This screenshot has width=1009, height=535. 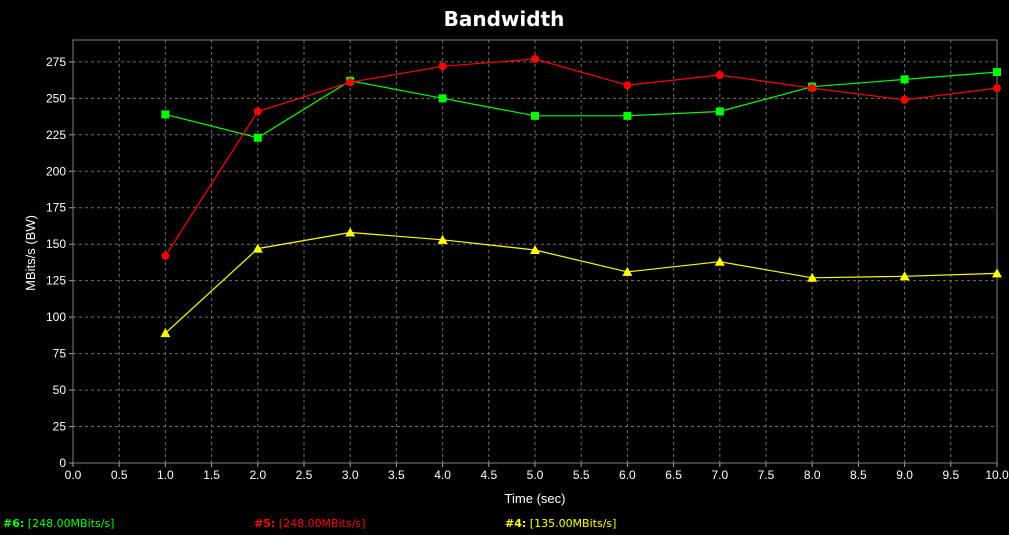 What do you see at coordinates (719, 475) in the screenshot?
I see `x-tick-label: 7.0` at bounding box center [719, 475].